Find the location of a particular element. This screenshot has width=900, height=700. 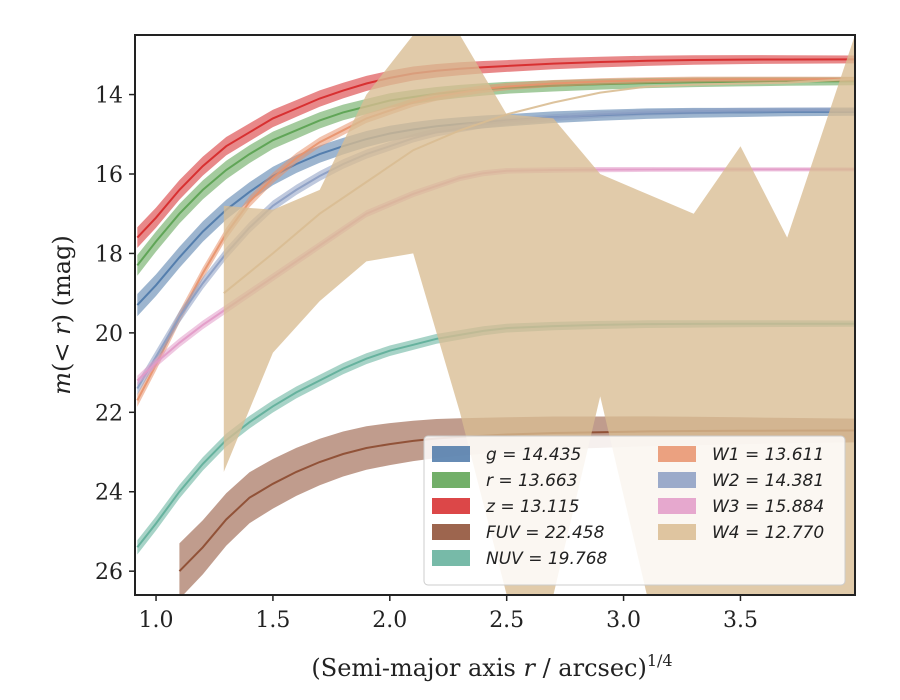

legend-swatch-w2 is located at coordinates (677, 480).